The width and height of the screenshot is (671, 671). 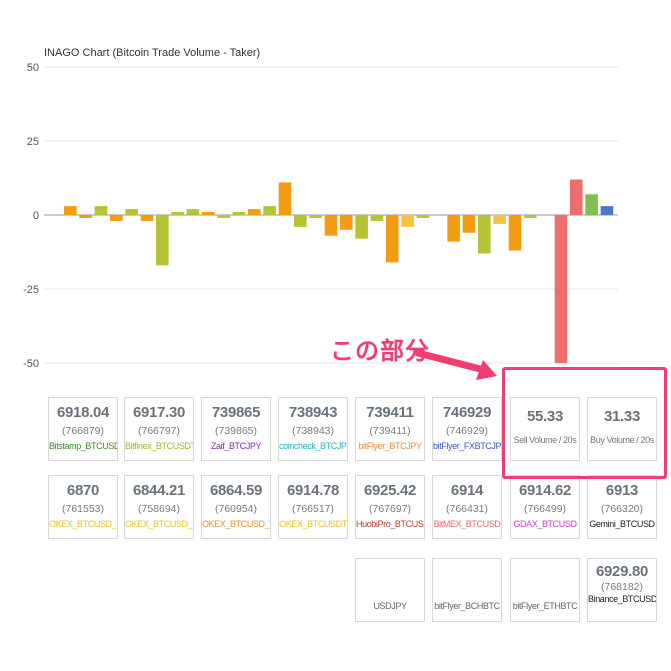 What do you see at coordinates (159, 412) in the screenshot?
I see `tile-price: 6917.30` at bounding box center [159, 412].